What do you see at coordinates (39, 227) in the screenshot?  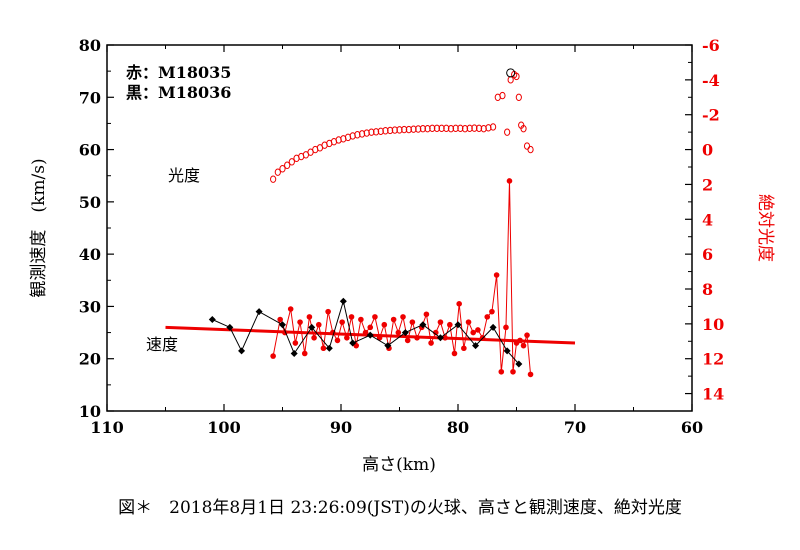 I see `y-axis-label-left: 観測速度 (km/s)` at bounding box center [39, 227].